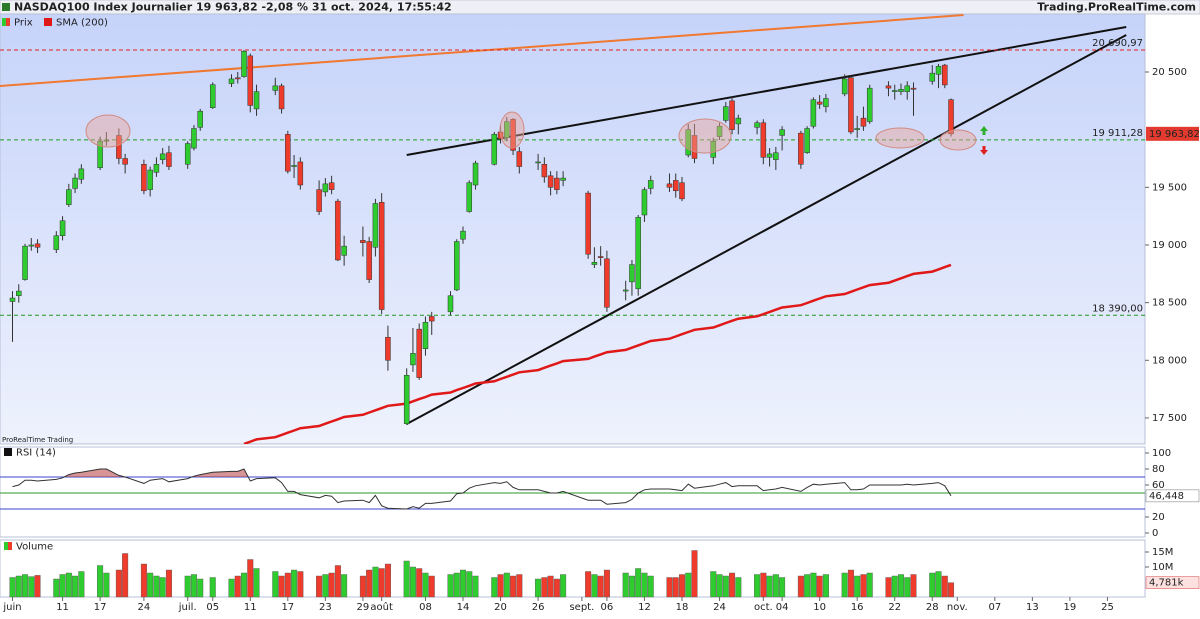 The height and width of the screenshot is (619, 1200). I want to click on legend-label: Volume, so click(34, 547).